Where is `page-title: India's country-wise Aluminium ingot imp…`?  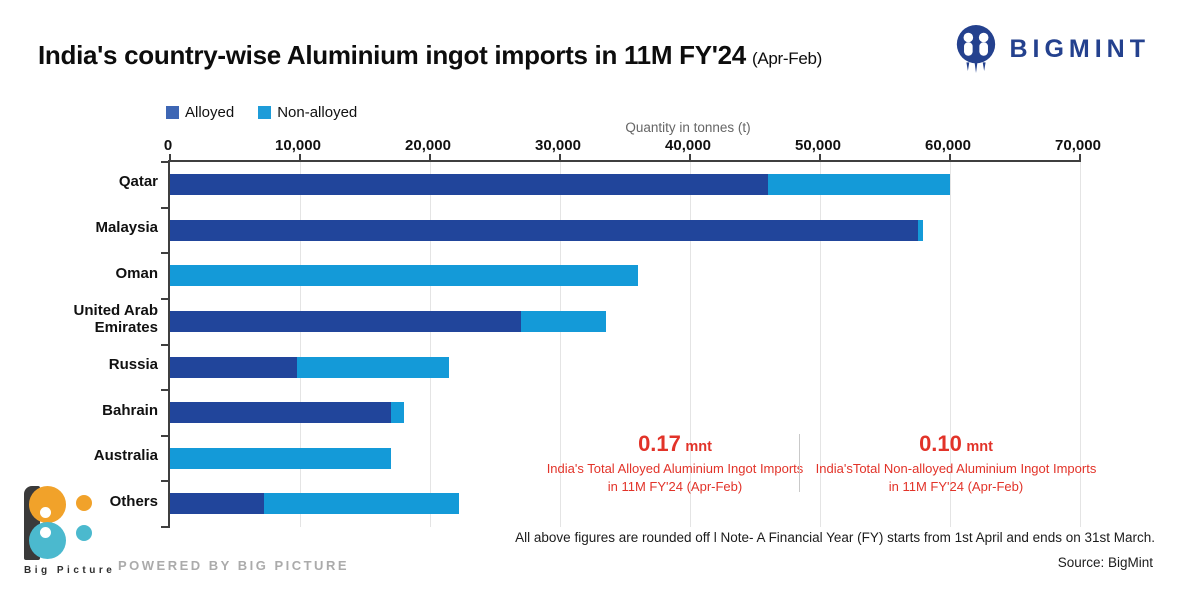 page-title: India's country-wise Aluminium ingot imp… is located at coordinates (430, 55).